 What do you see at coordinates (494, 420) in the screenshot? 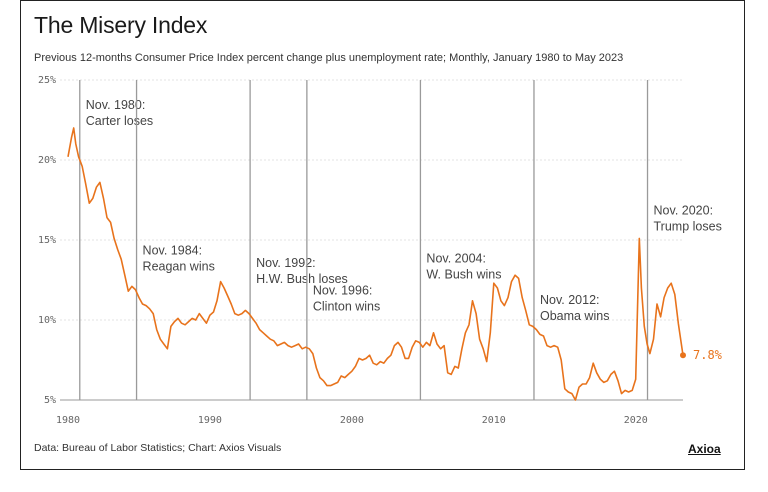
I see `x-tick-label: 2010` at bounding box center [494, 420].